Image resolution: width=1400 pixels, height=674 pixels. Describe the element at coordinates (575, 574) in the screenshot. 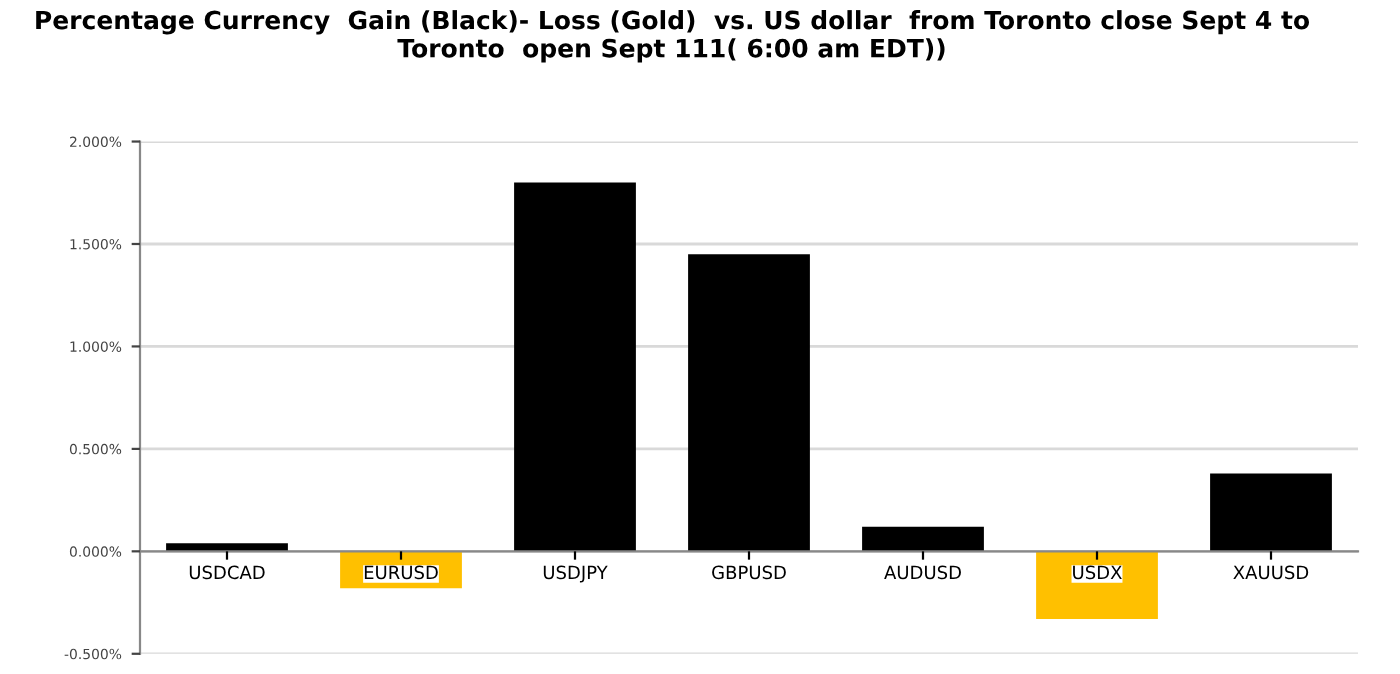

I see `x-tick-label: USDJPY` at that location.